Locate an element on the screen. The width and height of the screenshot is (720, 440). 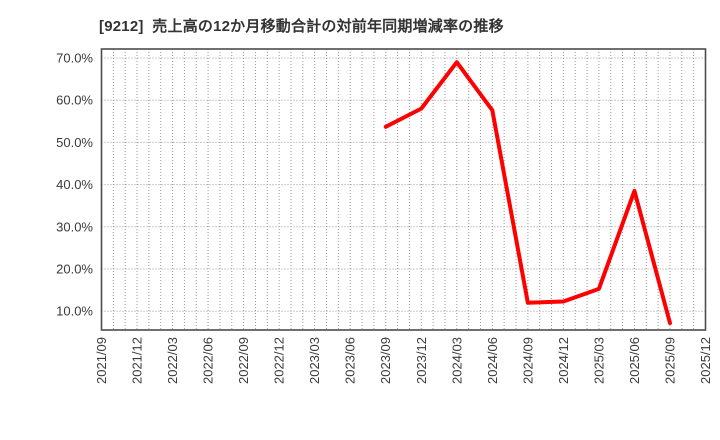
y-tick-label: 50.0% is located at coordinates (74, 142).